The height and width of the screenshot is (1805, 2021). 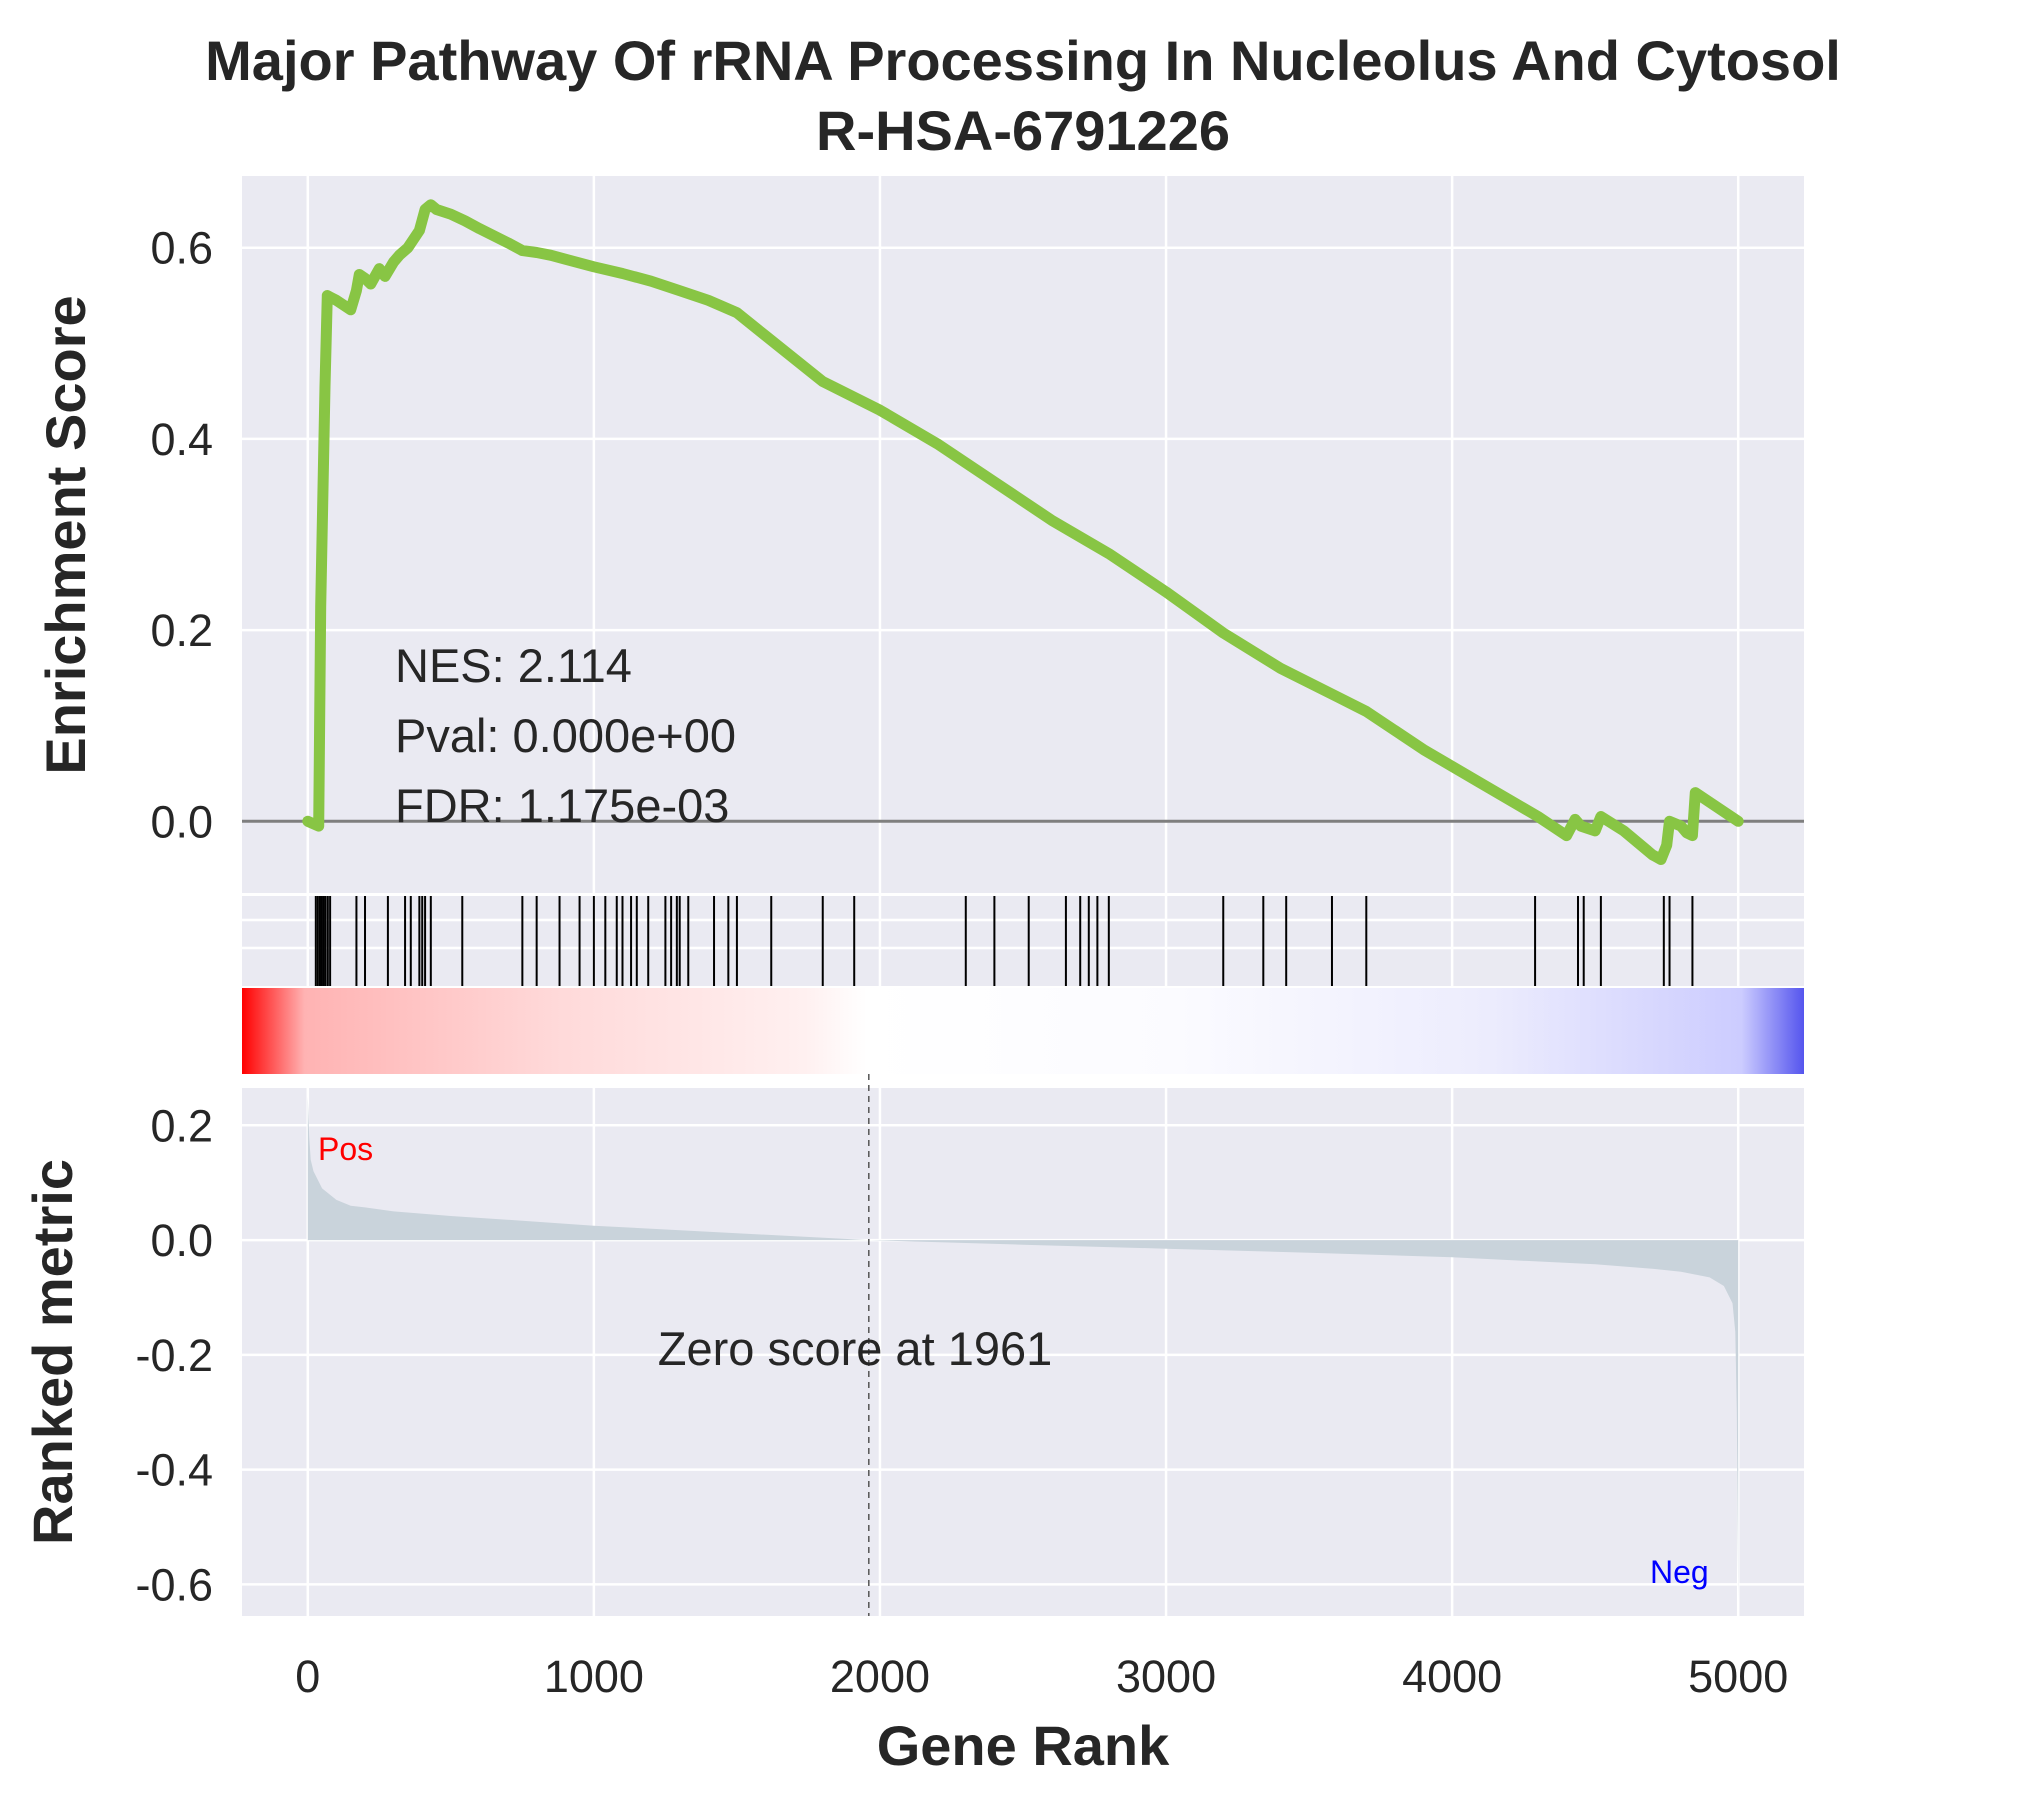 What do you see at coordinates (513, 665) in the screenshot?
I see `nes-label: NES: 2.114` at bounding box center [513, 665].